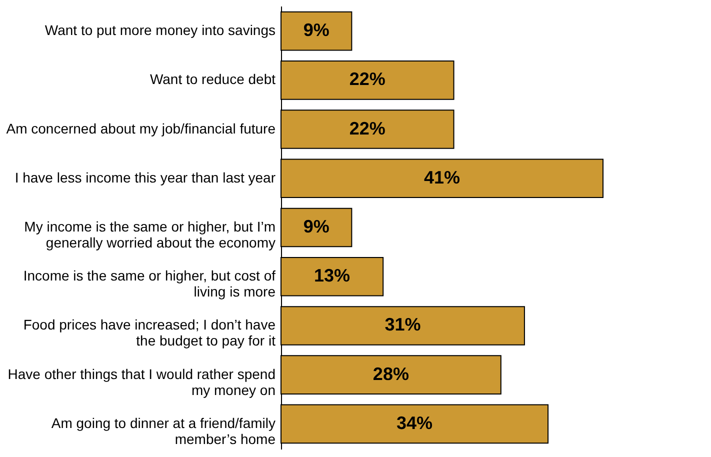  I want to click on y-tick-label: Have other things that I would rather spend my money on, so click(142, 382).